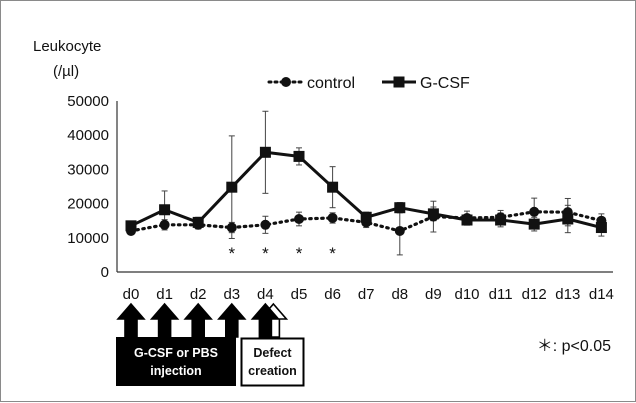 The height and width of the screenshot is (403, 636). I want to click on x-tick-label: d9, so click(433, 294).